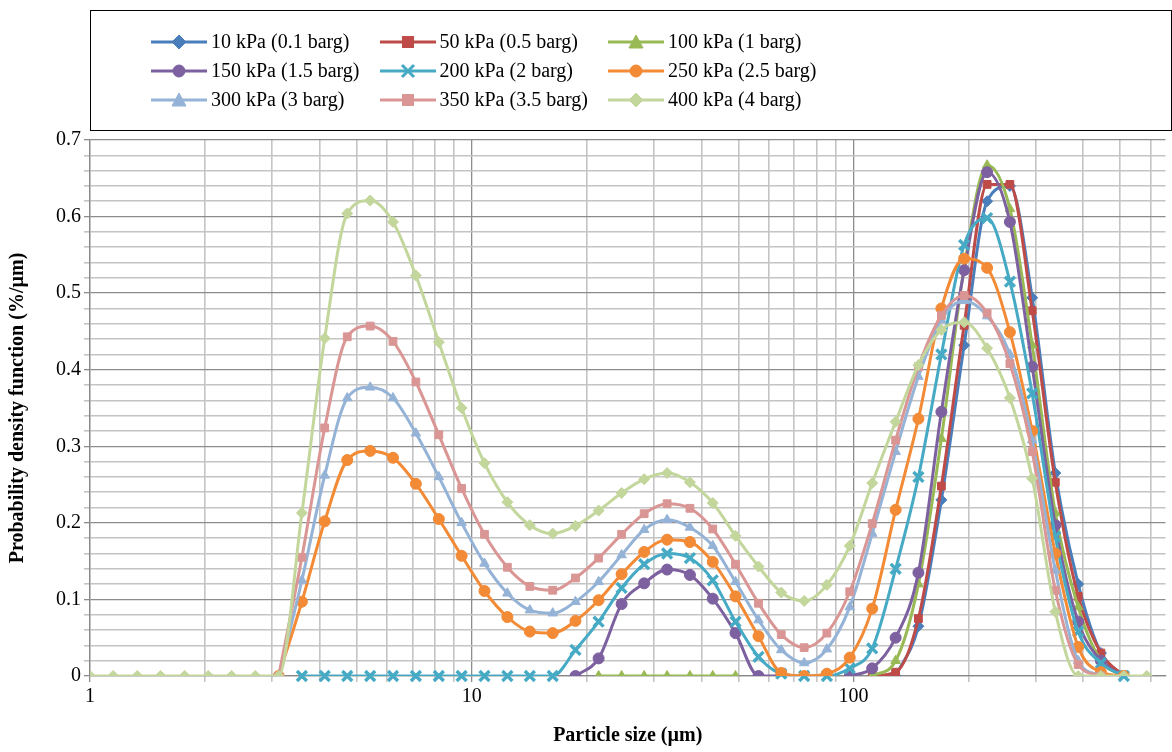 The width and height of the screenshot is (1172, 752). Describe the element at coordinates (68, 291) in the screenshot. I see `y-tick-label: 0.5` at that location.